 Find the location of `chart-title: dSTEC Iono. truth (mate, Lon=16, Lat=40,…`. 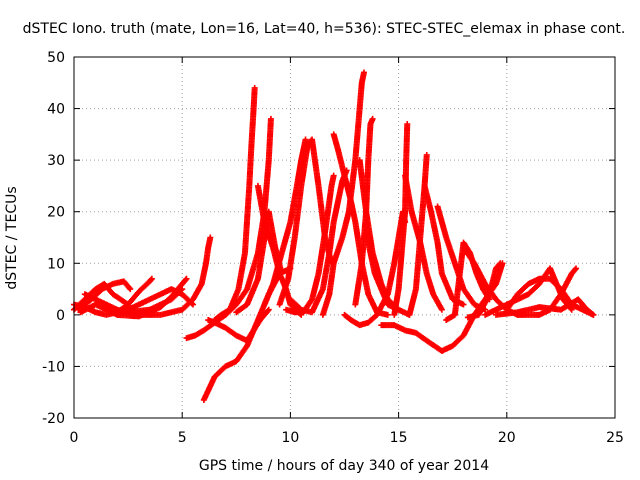

chart-title: dSTEC Iono. truth (mate, Lon=16, Lat=40,… is located at coordinates (324, 29).